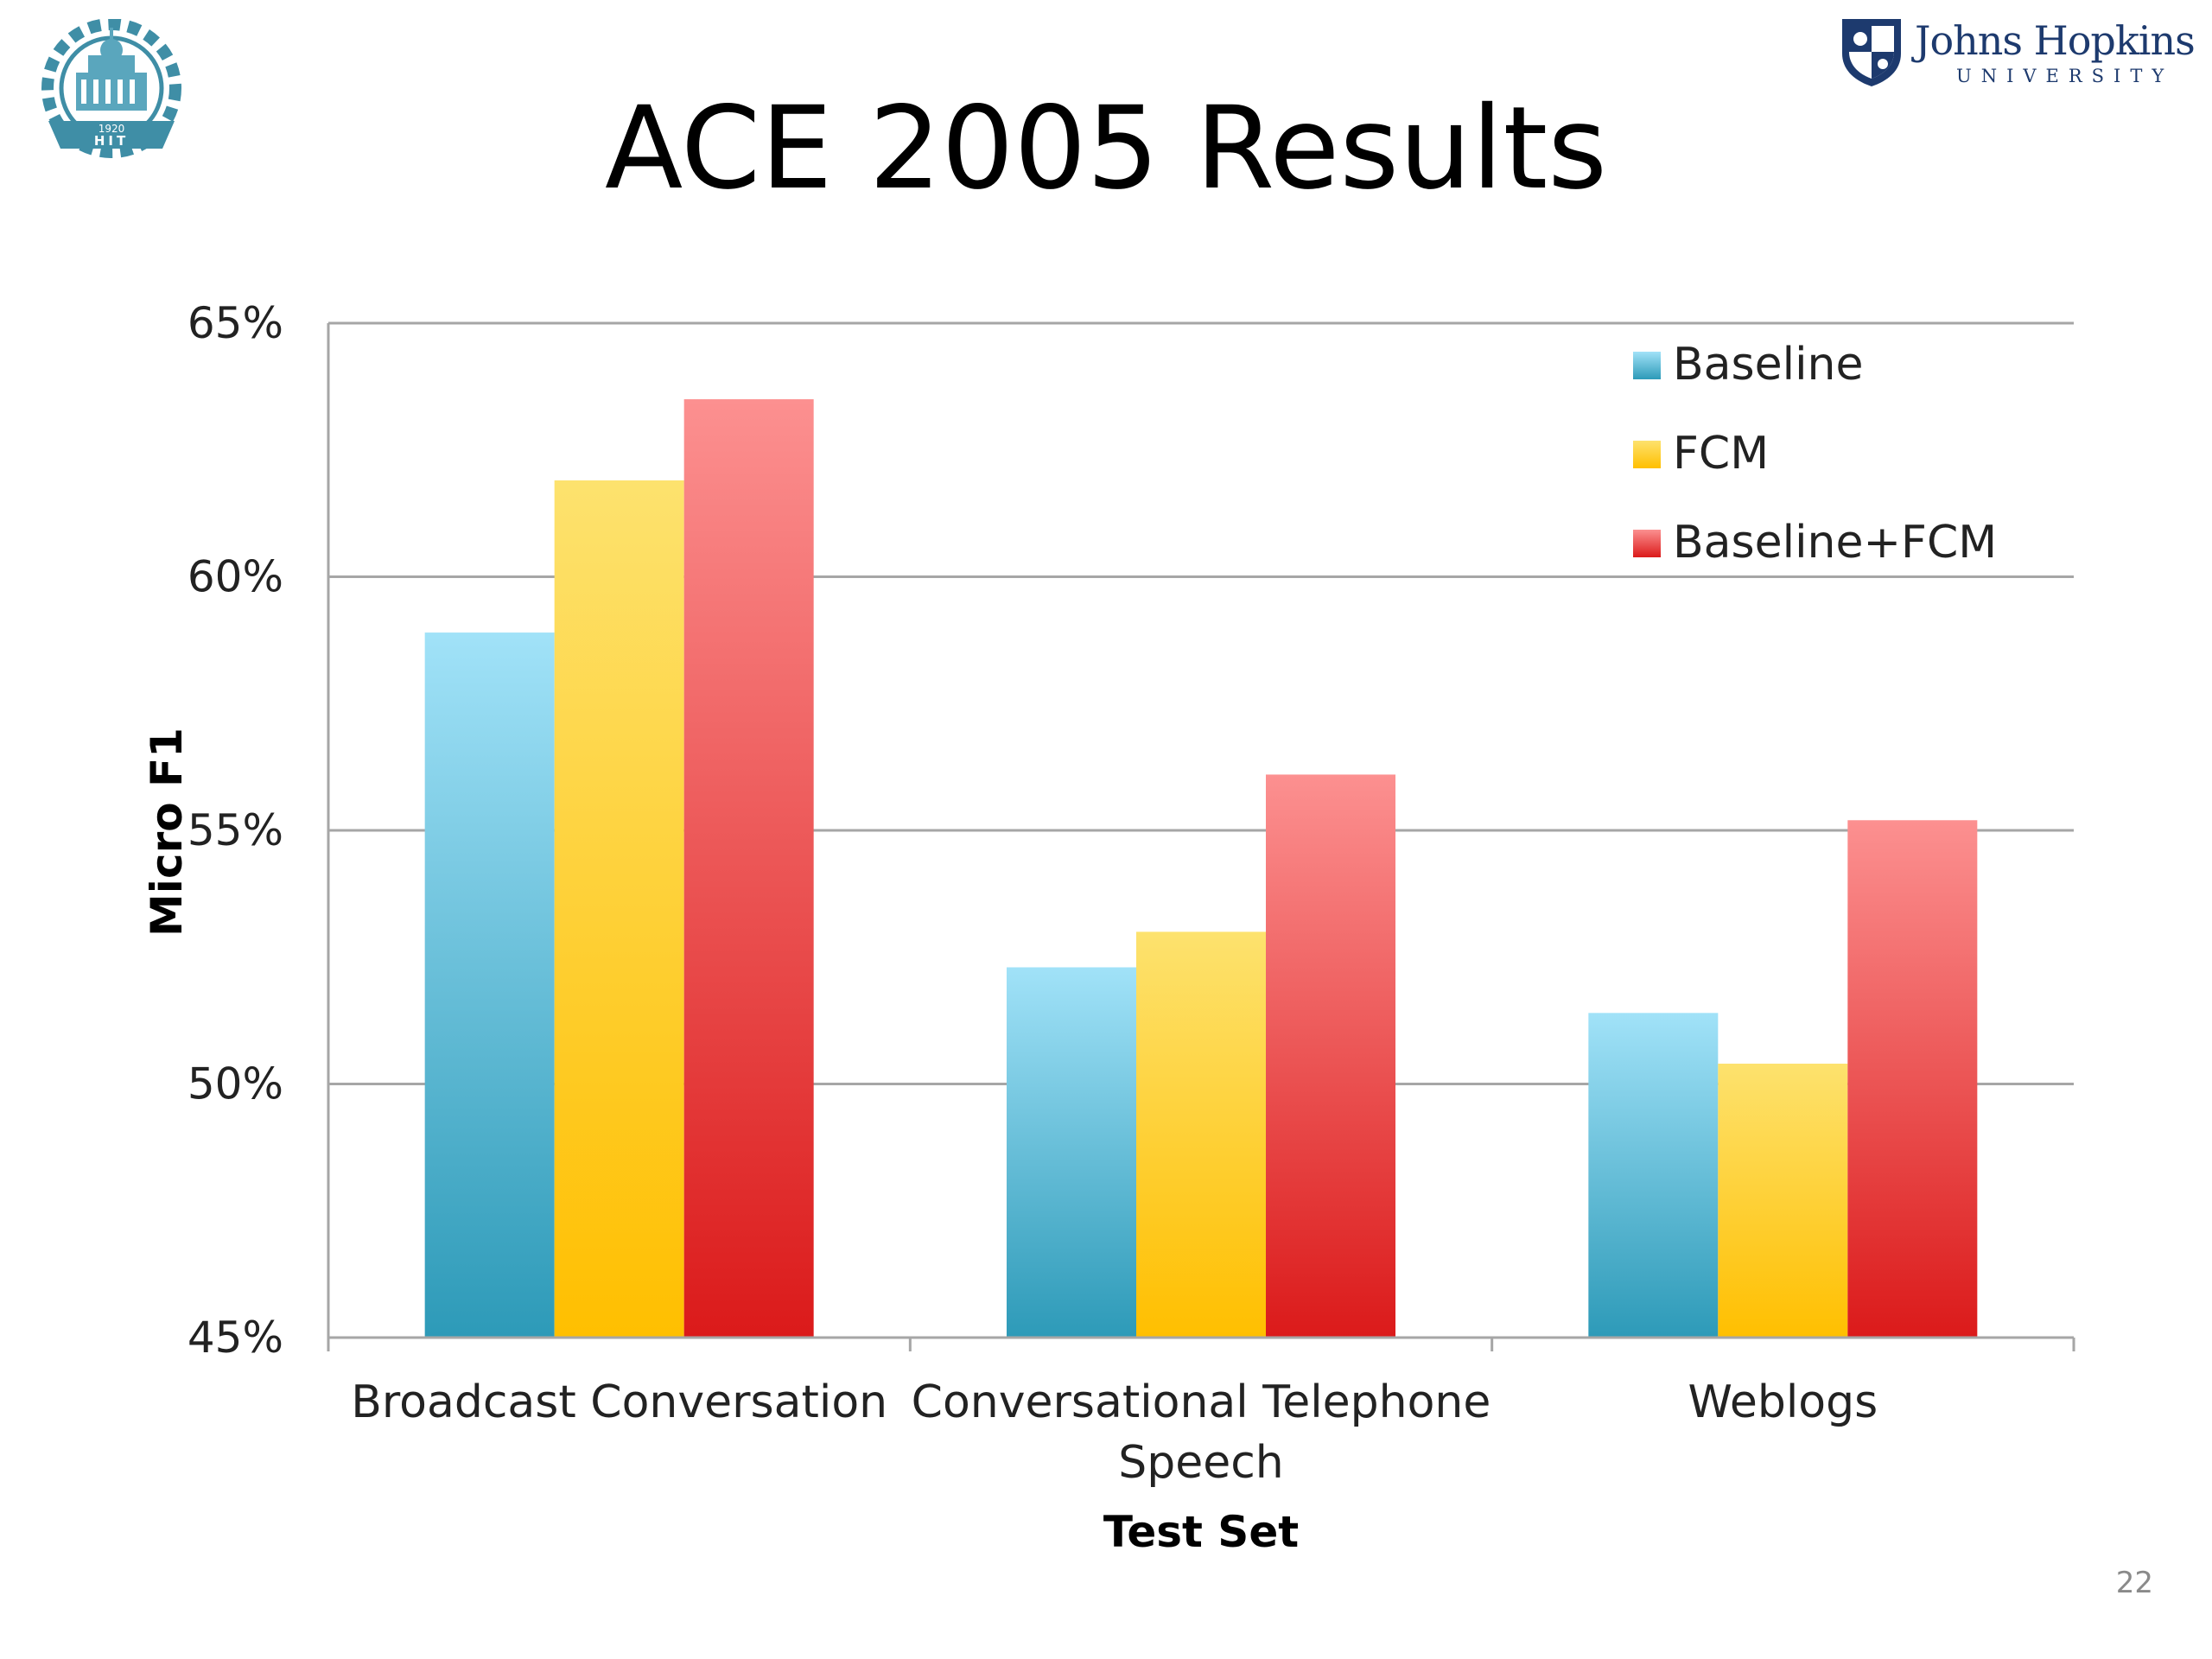  I want to click on legend-label: Baseline+FCM, so click(1835, 543).